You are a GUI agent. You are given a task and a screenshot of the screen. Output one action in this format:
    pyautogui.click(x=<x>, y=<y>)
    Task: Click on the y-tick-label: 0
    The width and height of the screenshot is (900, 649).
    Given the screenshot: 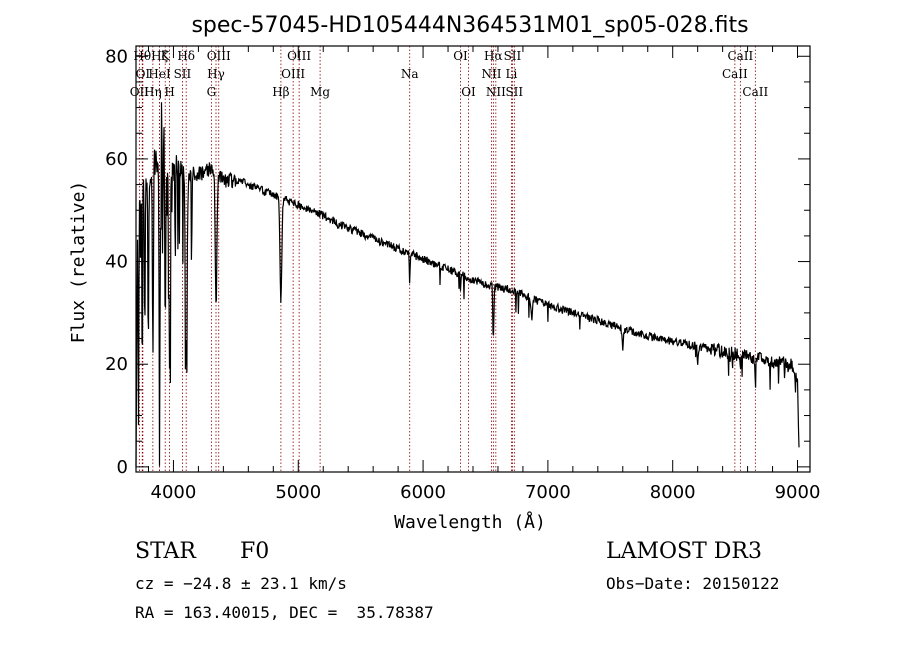 What is the action you would take?
    pyautogui.click(x=122, y=467)
    